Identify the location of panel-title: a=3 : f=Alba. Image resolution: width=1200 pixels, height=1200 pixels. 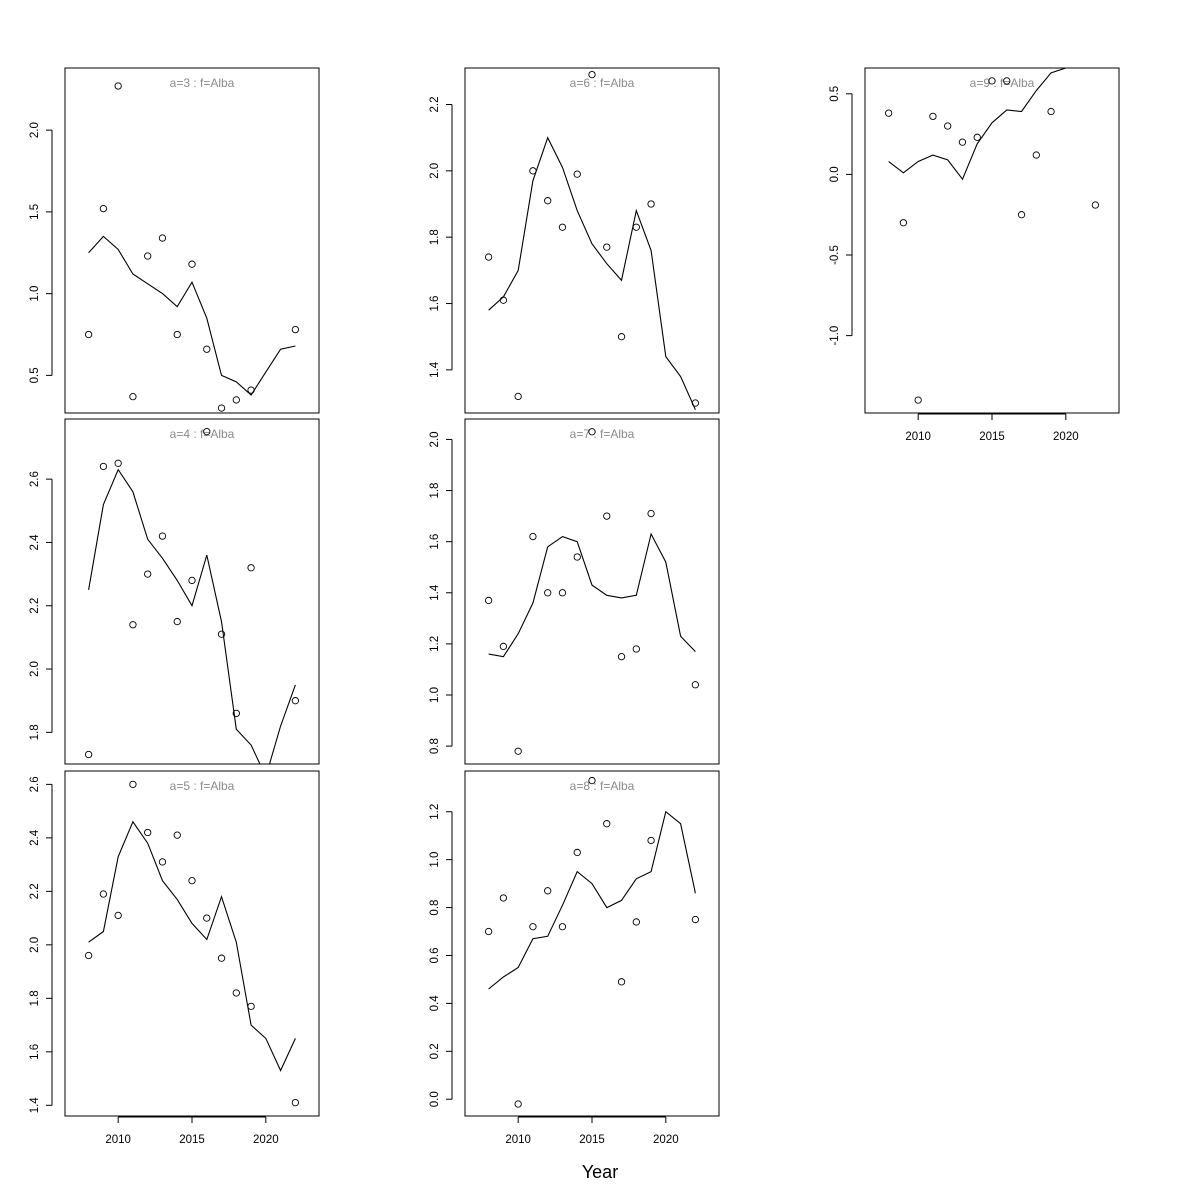
(202, 83).